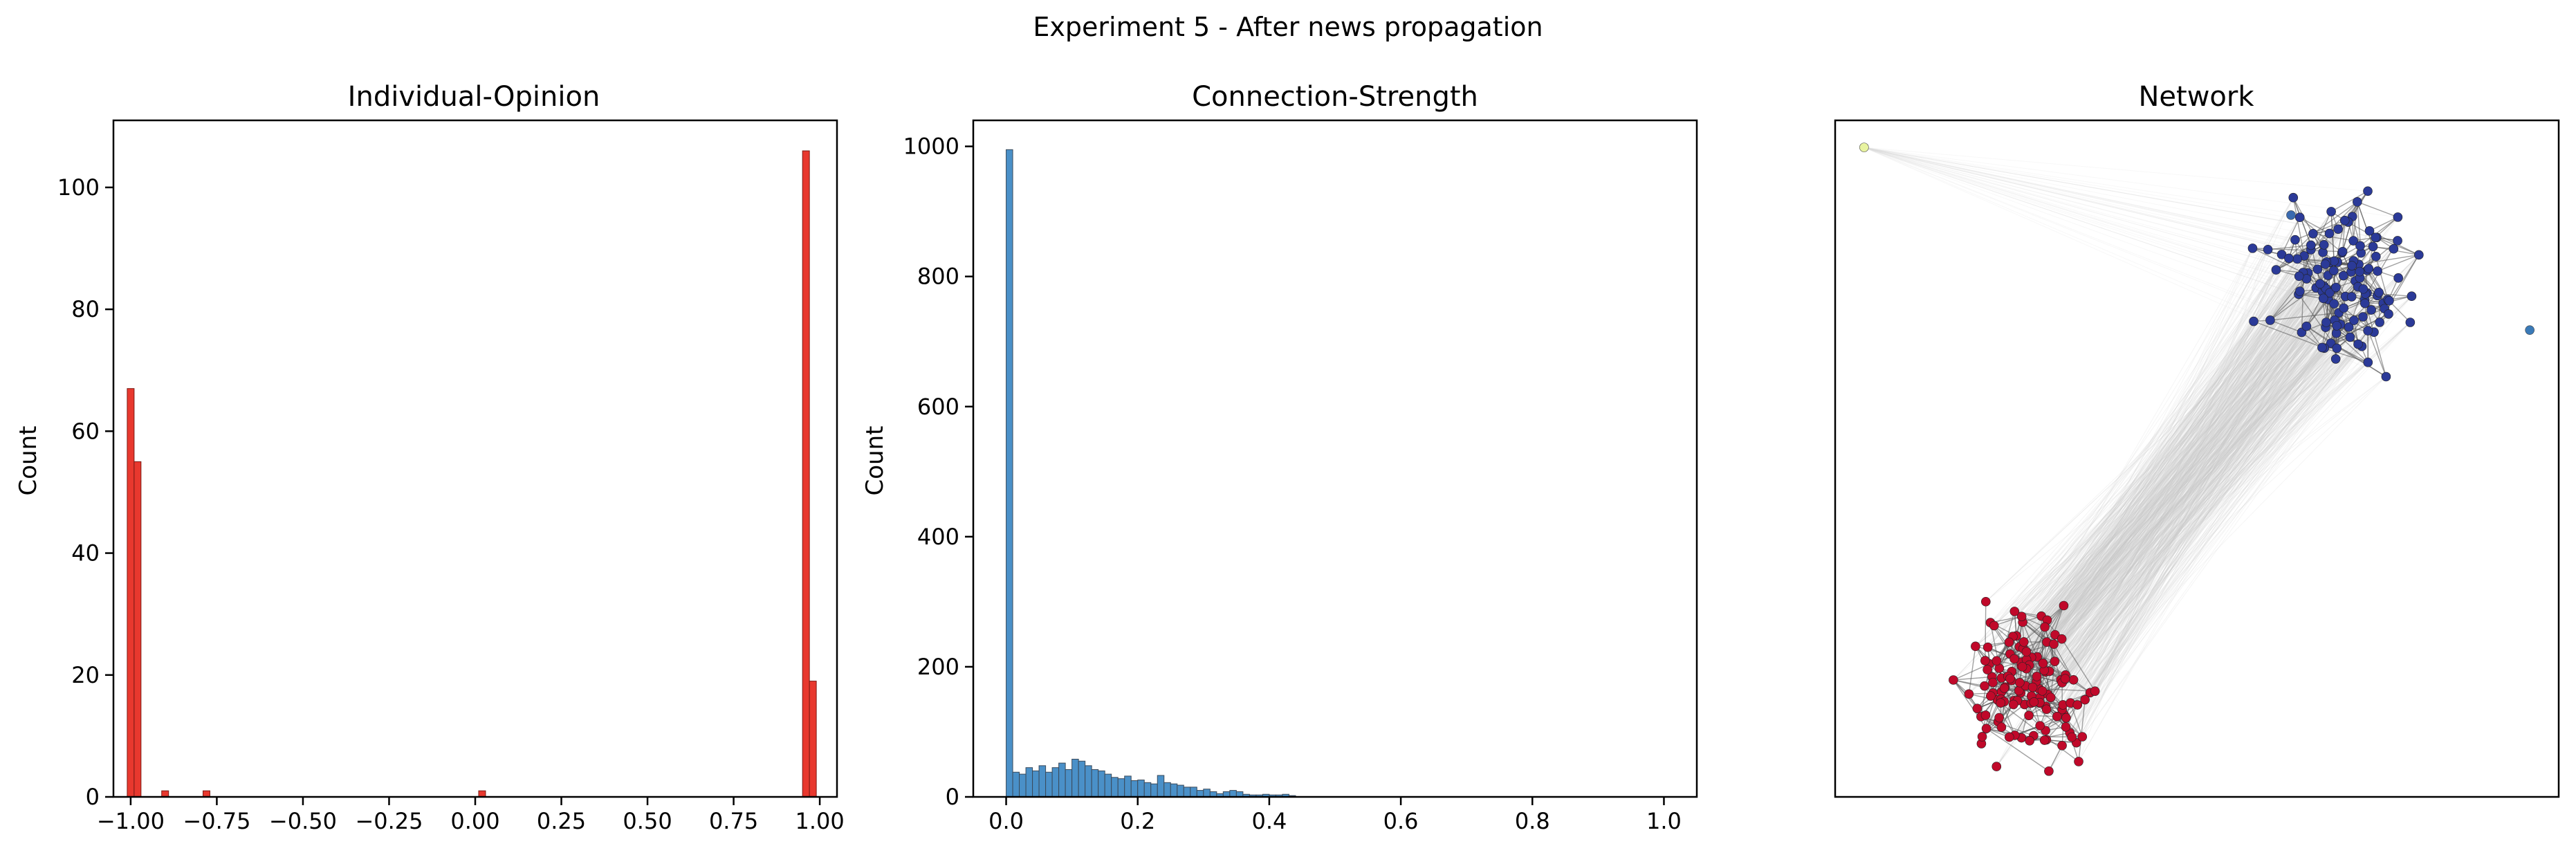  What do you see at coordinates (938, 537) in the screenshot?
I see `strength-ytick-label: 400` at bounding box center [938, 537].